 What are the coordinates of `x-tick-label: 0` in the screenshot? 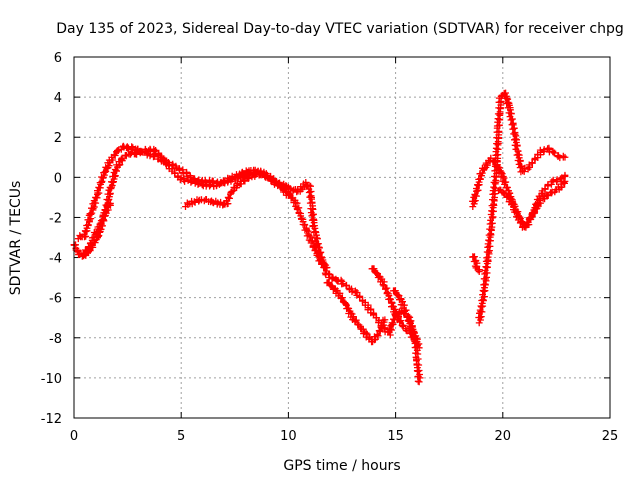 It's located at (74, 436).